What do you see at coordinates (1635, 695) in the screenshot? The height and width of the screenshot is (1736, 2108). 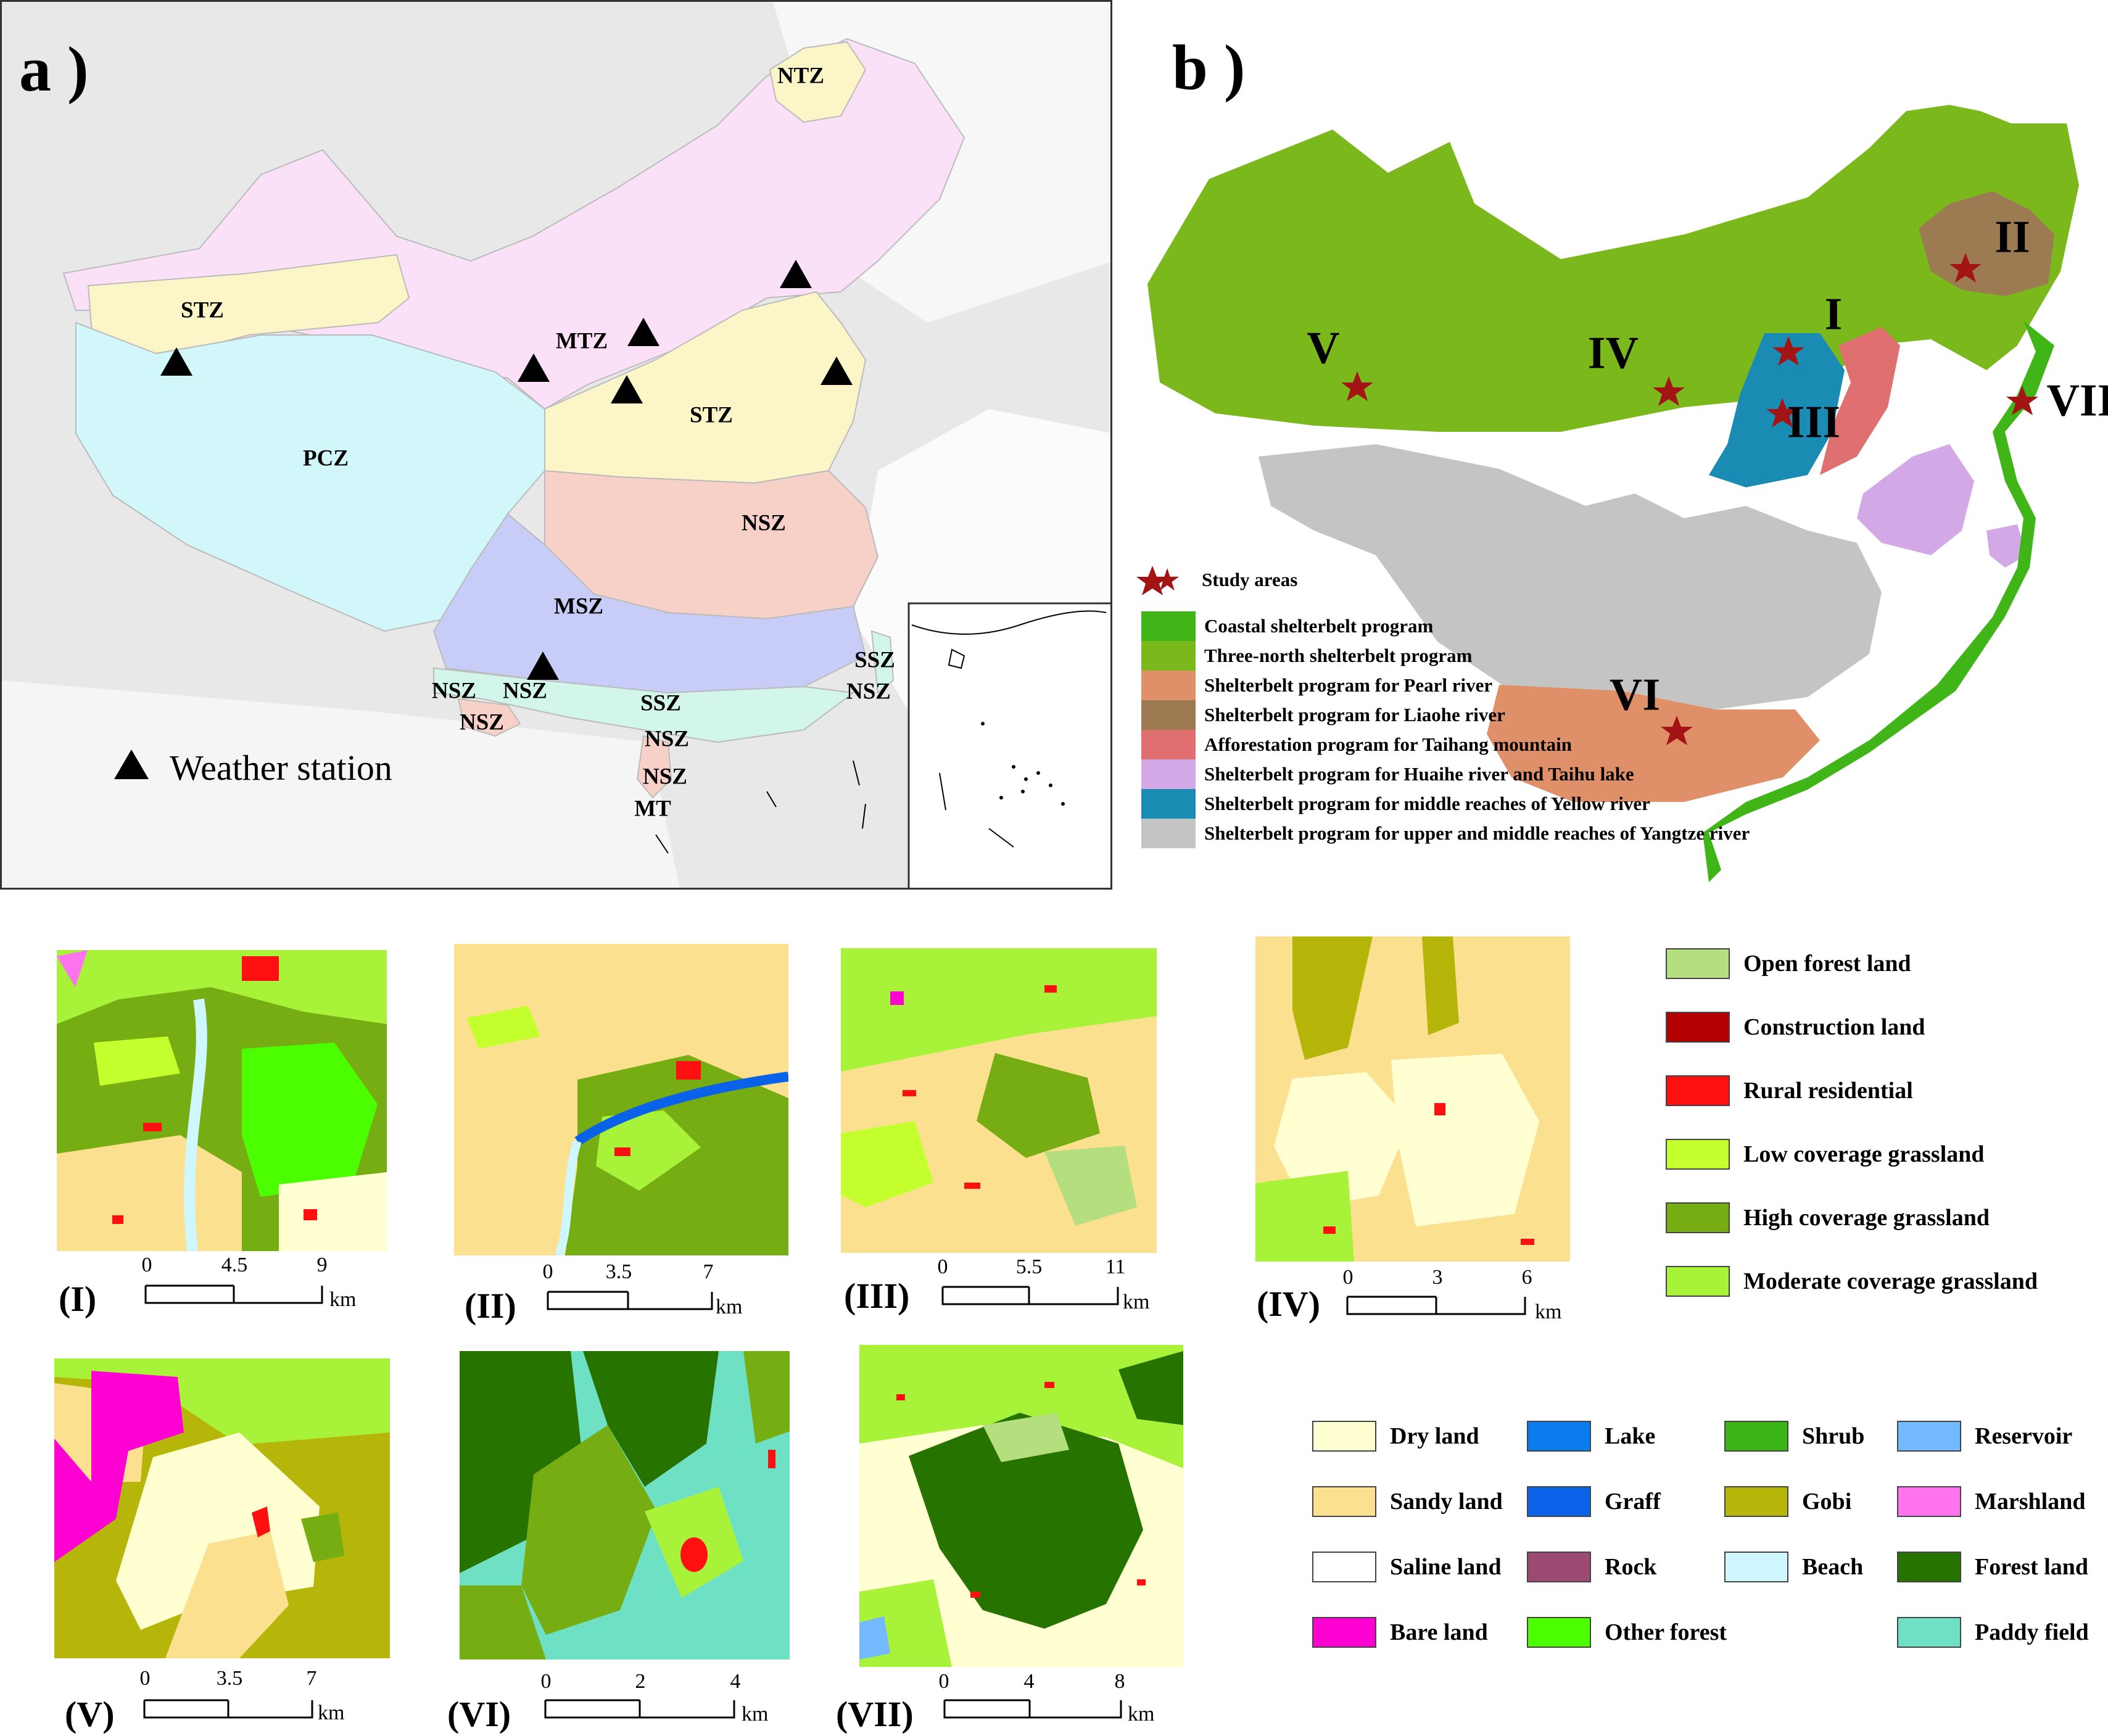 I see `study-area-label: VI` at bounding box center [1635, 695].